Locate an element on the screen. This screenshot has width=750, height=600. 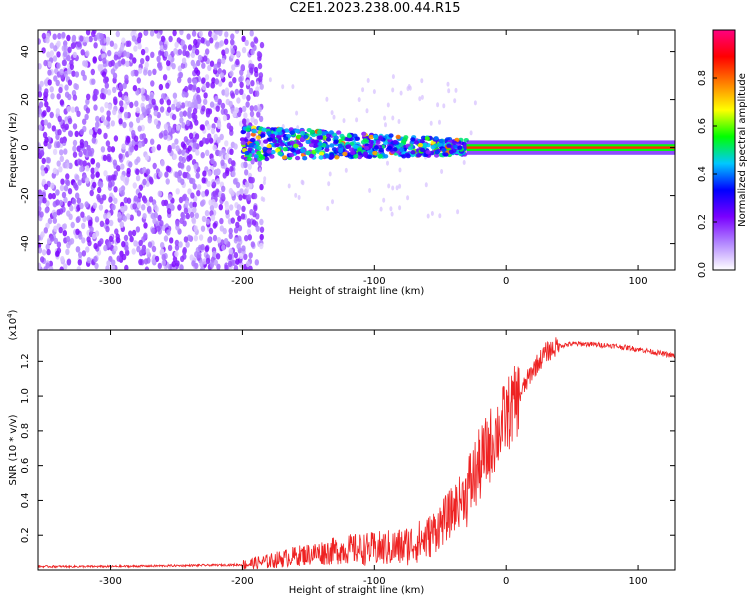
heatmap-x-label: Height of straight line (km) is located at coordinates (357, 291).